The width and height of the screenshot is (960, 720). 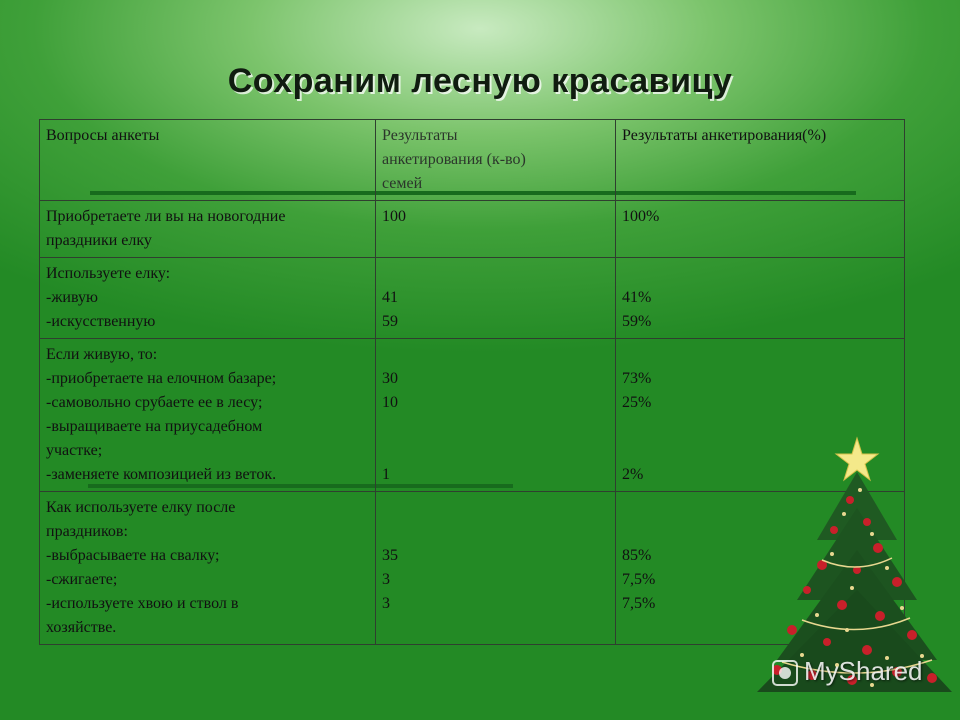 I want to click on header-cell-text: Результаты анкетирования(%), so click(x=760, y=136).